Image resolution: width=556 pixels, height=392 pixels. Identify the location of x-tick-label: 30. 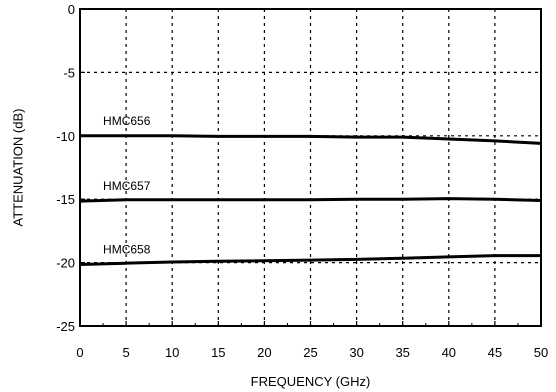
(356, 352).